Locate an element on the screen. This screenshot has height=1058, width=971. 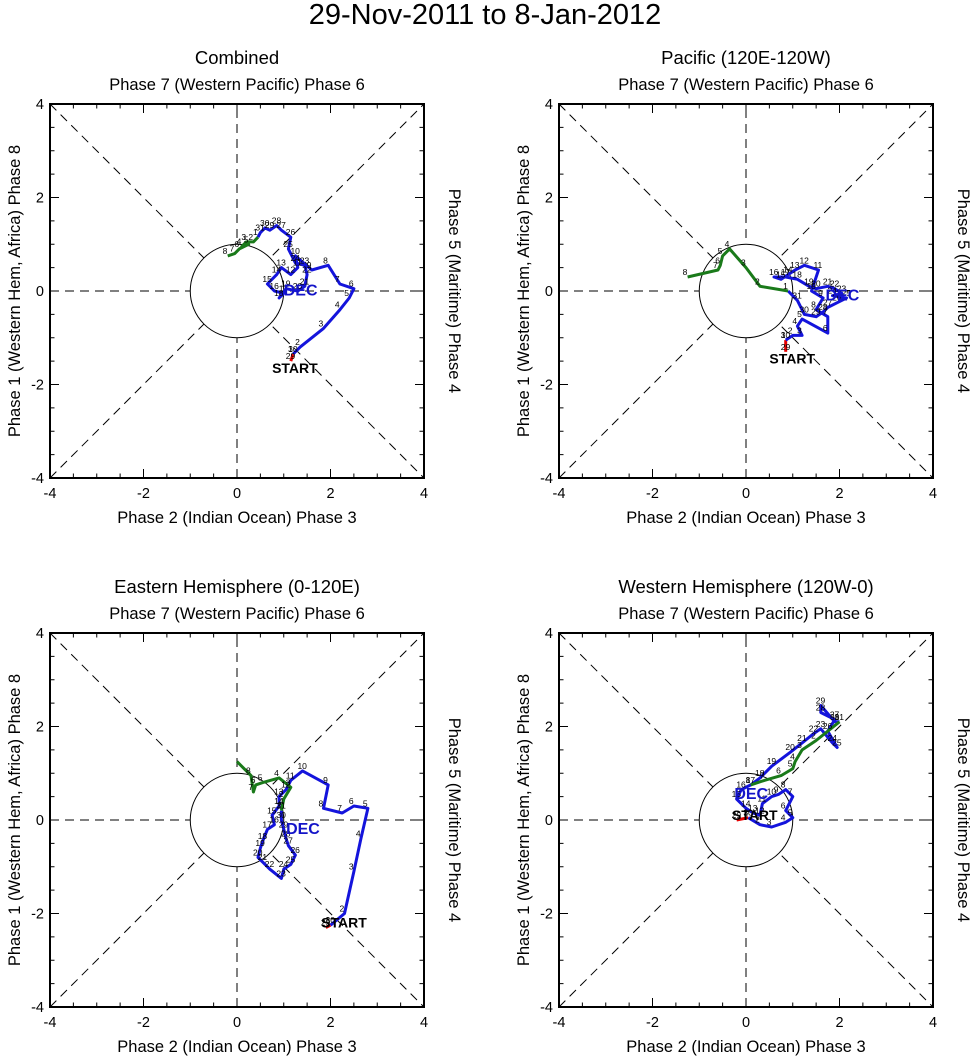
y-tick-label: 0 is located at coordinates (549, 821).